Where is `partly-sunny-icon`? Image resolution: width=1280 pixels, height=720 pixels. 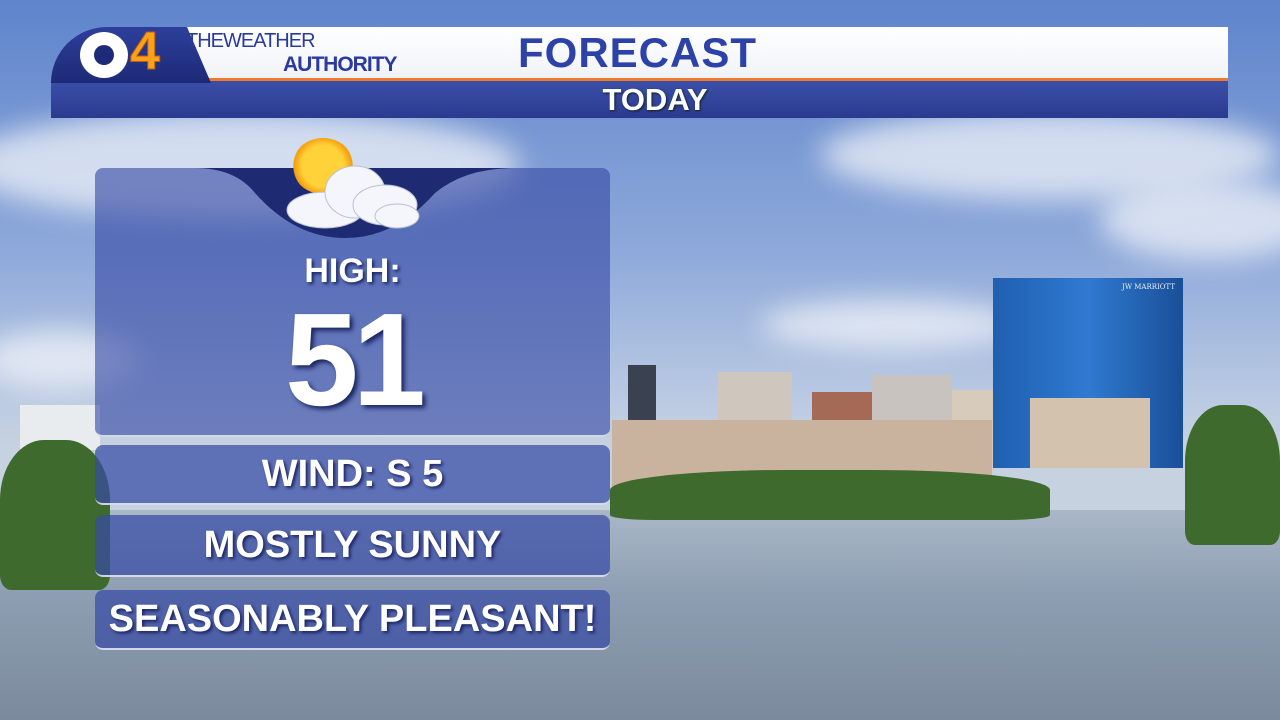 partly-sunny-icon is located at coordinates (353, 197).